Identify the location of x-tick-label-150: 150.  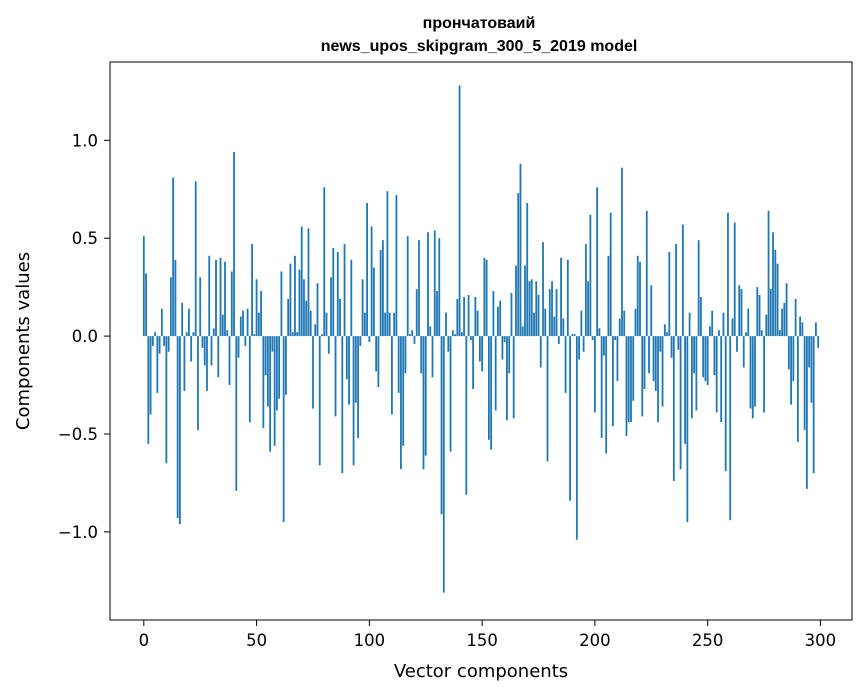
(482, 640).